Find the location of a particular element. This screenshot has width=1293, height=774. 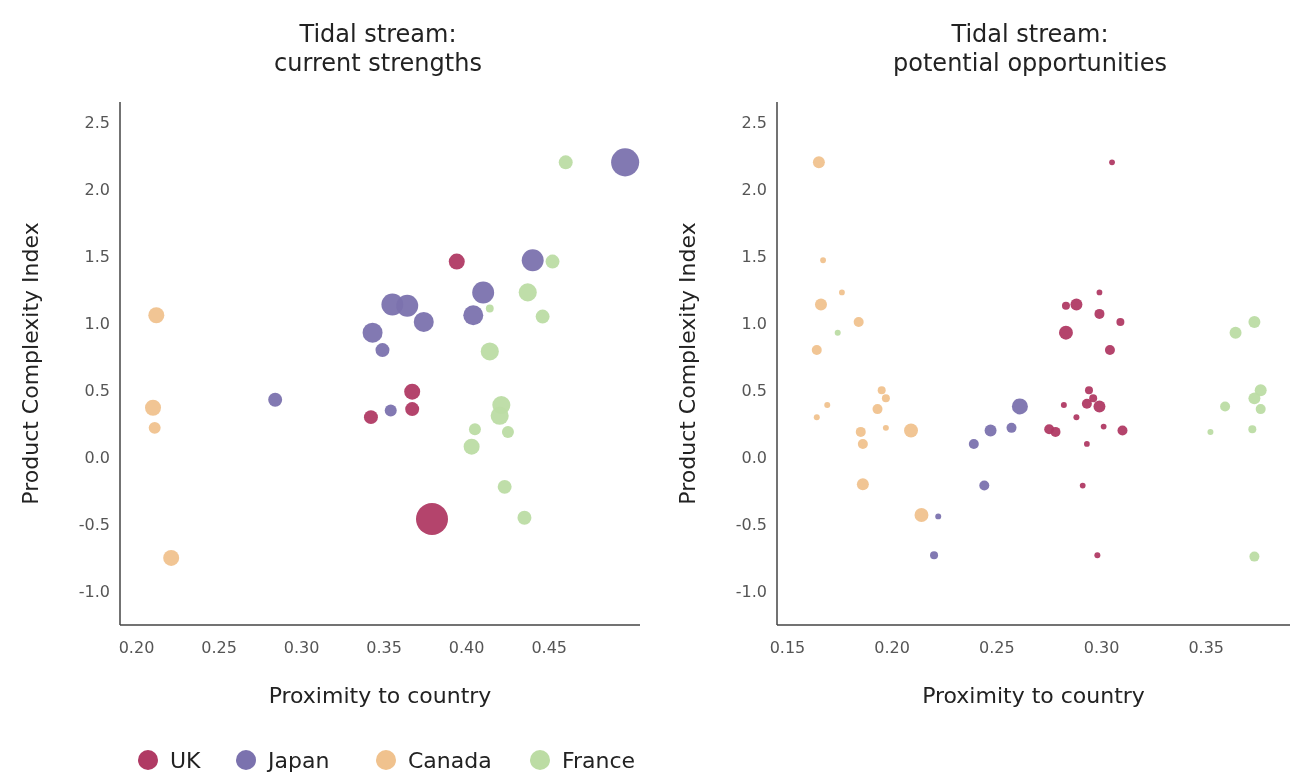

chart-title: Tidal stream: current strengths is located at coordinates (378, 48).